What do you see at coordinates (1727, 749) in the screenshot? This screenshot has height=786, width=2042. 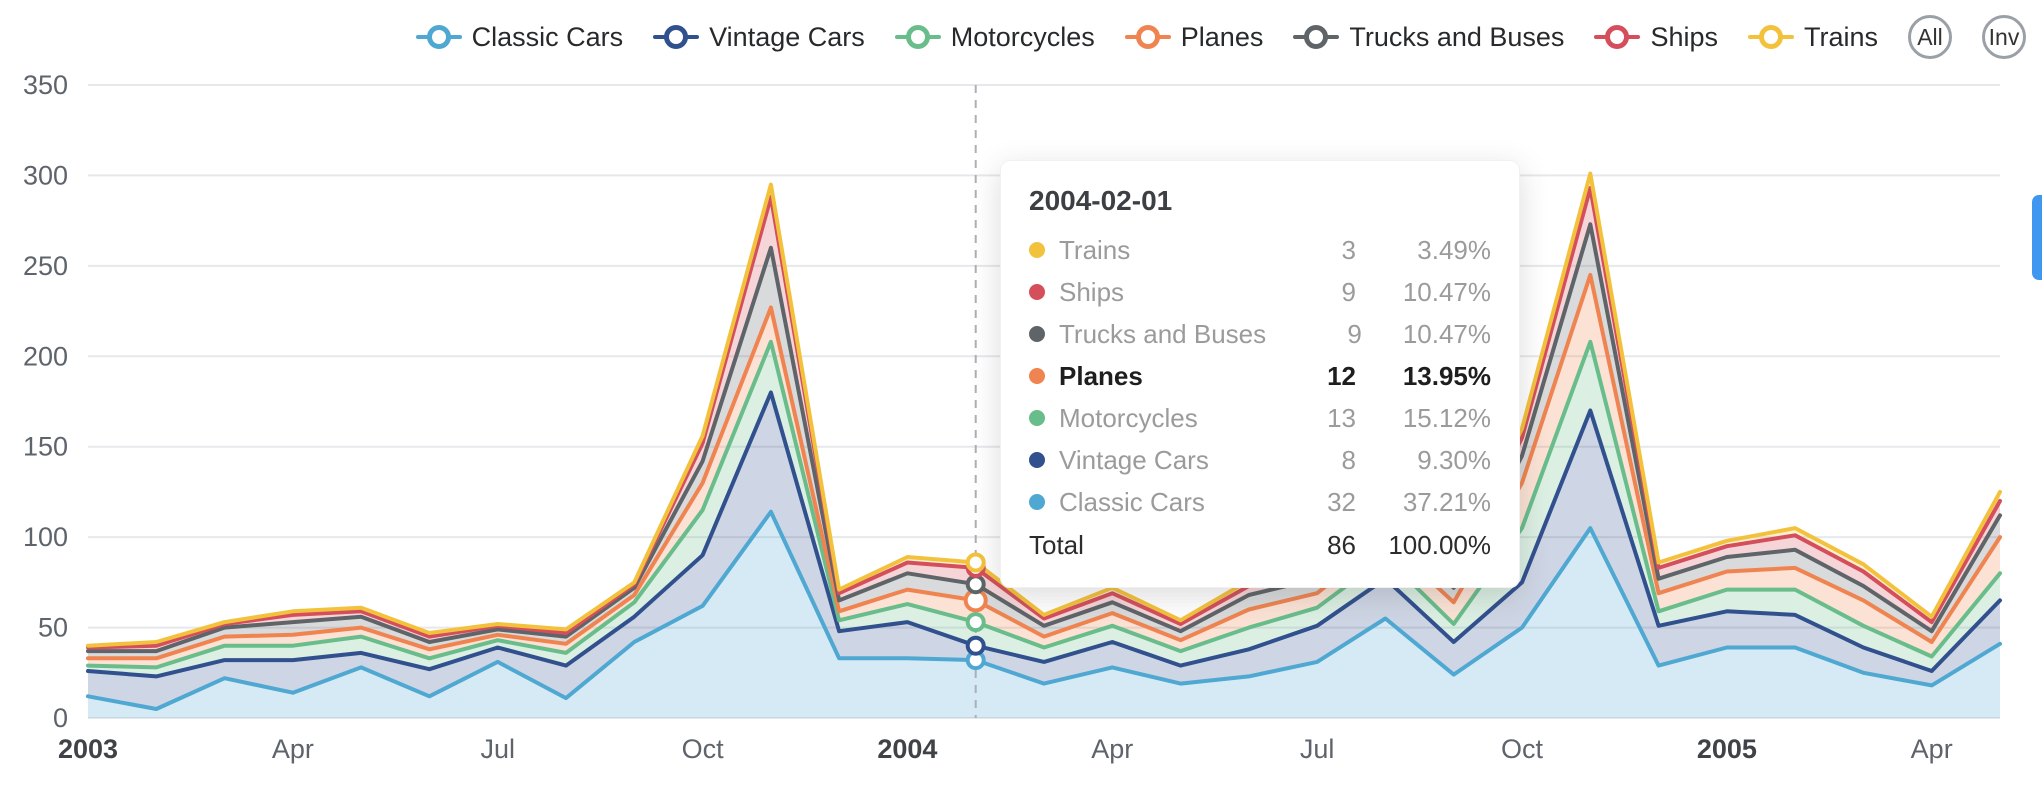 I see `x-axis-label: 2005` at bounding box center [1727, 749].